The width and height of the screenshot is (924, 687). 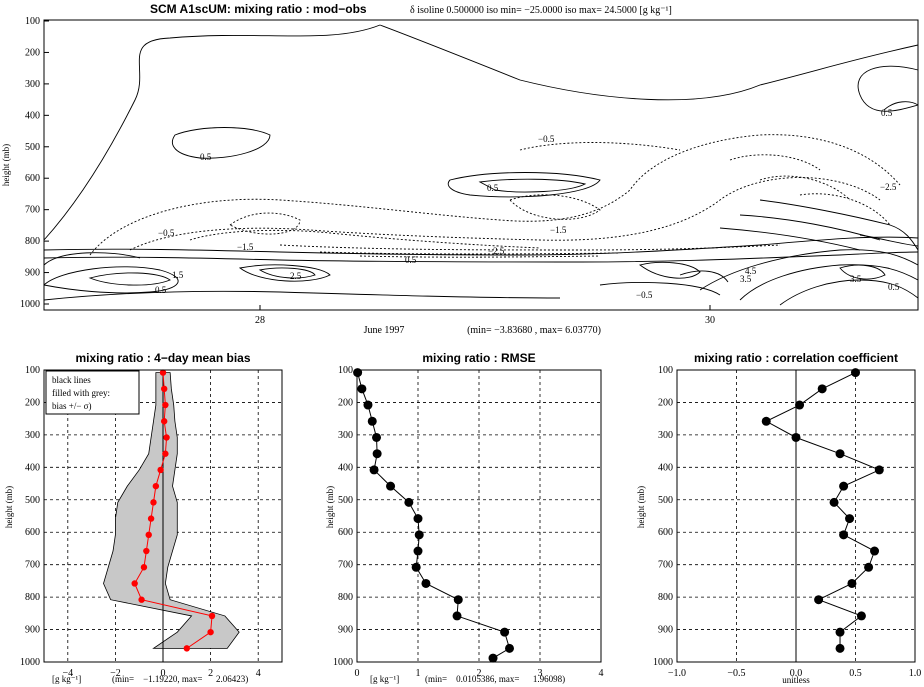 I want to click on correlation-y-tick-label: 300, so click(x=665, y=435).